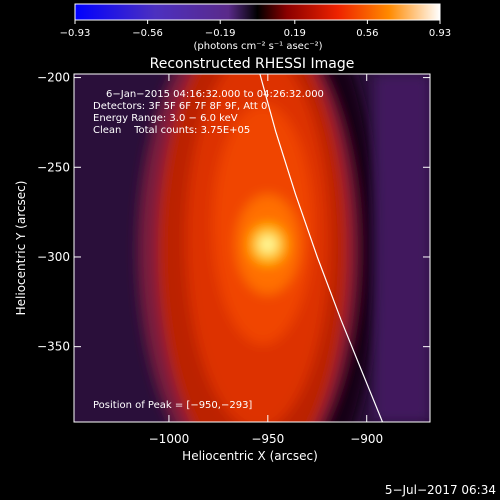 The height and width of the screenshot is (500, 500). What do you see at coordinates (171, 130) in the screenshot?
I see `annotation-clean: Clean Total counts: 3.75E+05` at bounding box center [171, 130].